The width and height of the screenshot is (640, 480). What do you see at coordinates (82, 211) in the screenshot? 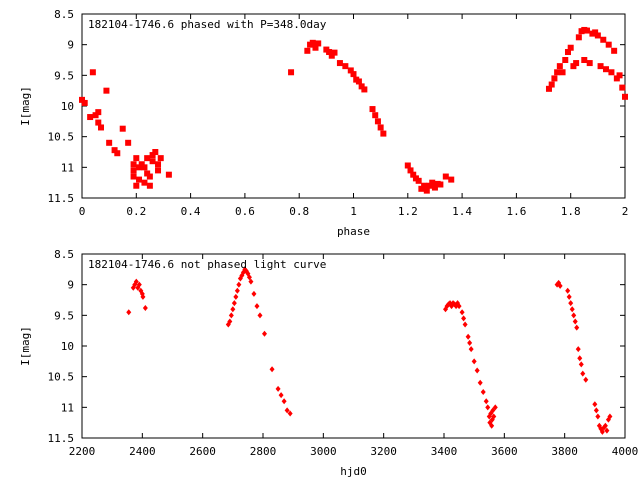
I see `x-tick-label: 0` at bounding box center [82, 211].